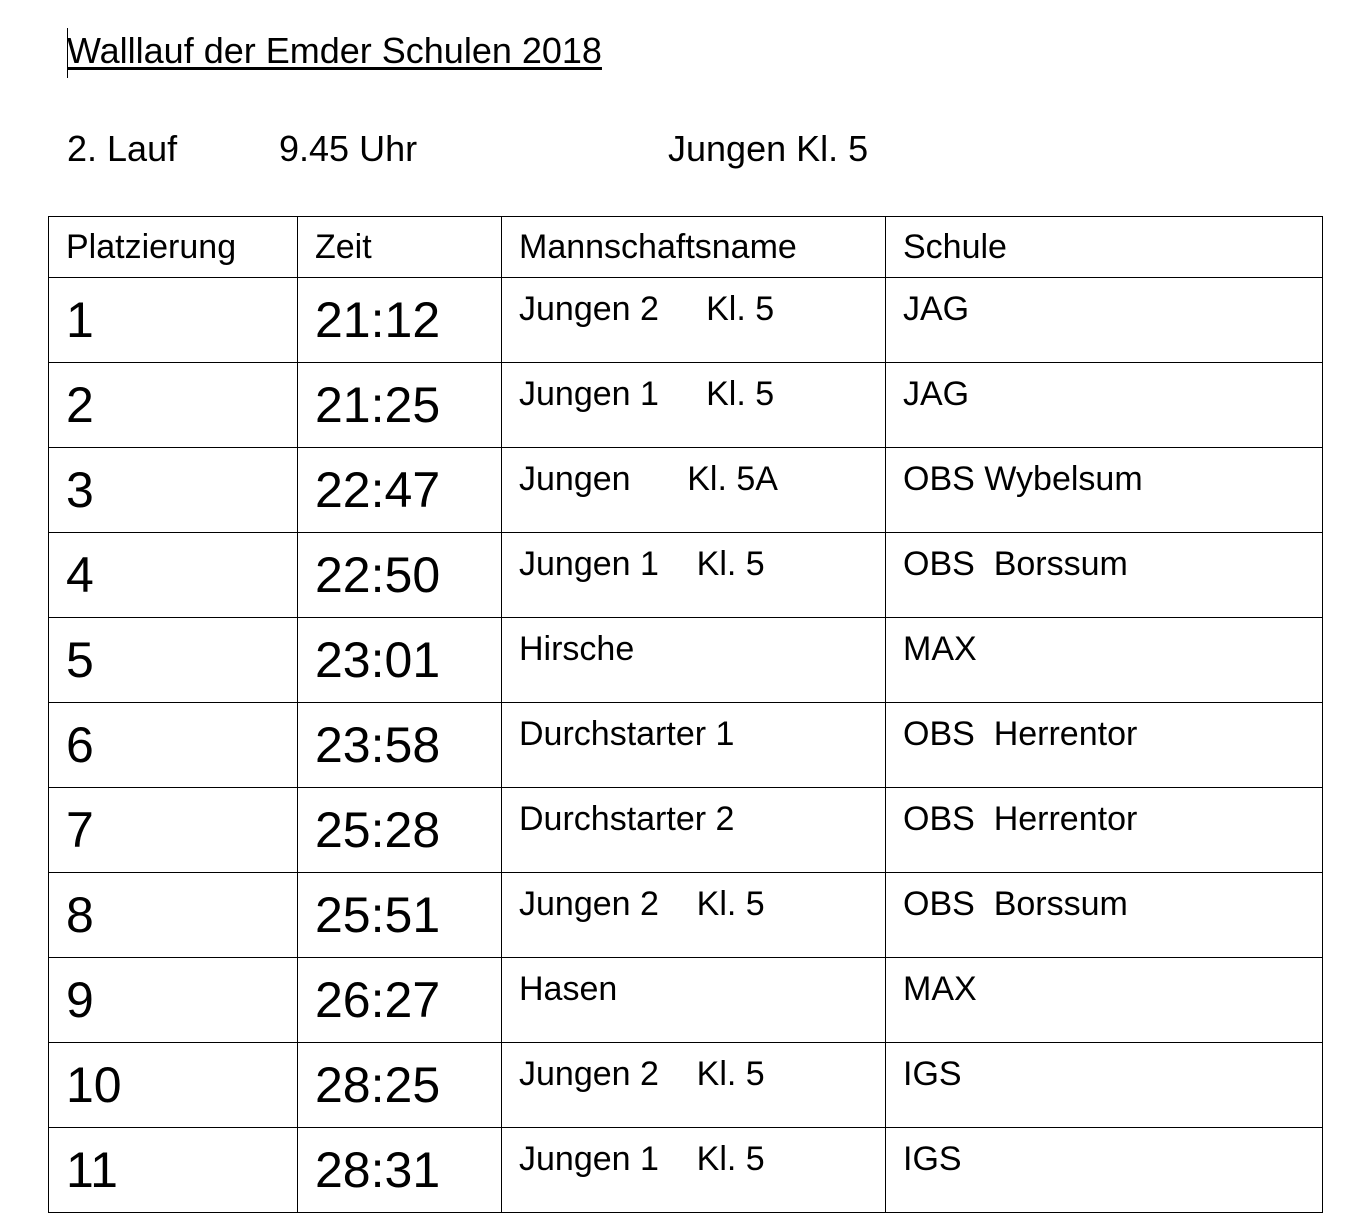 The width and height of the screenshot is (1347, 1213). Describe the element at coordinates (173, 830) in the screenshot. I see `rank-cell: 7` at that location.